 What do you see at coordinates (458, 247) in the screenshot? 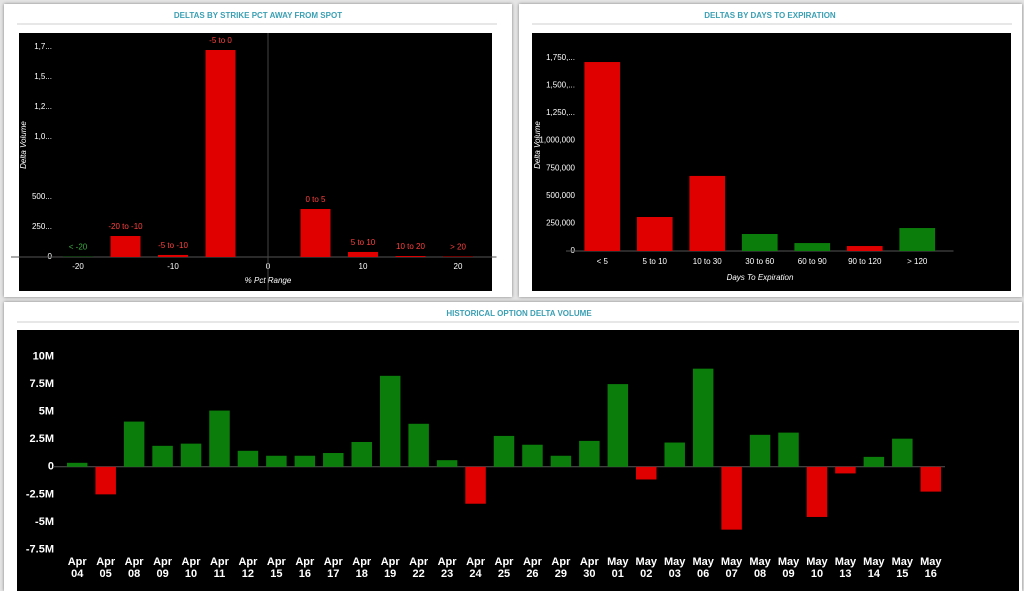
I see `bar-label: > 20` at bounding box center [458, 247].